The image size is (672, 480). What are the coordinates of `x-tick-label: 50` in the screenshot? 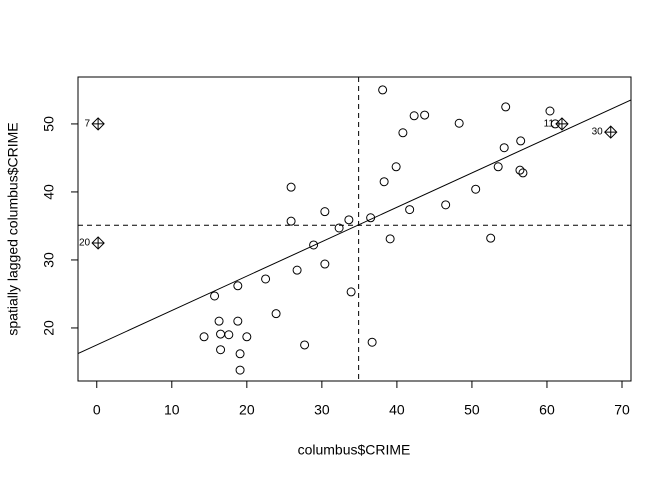 It's located at (472, 410).